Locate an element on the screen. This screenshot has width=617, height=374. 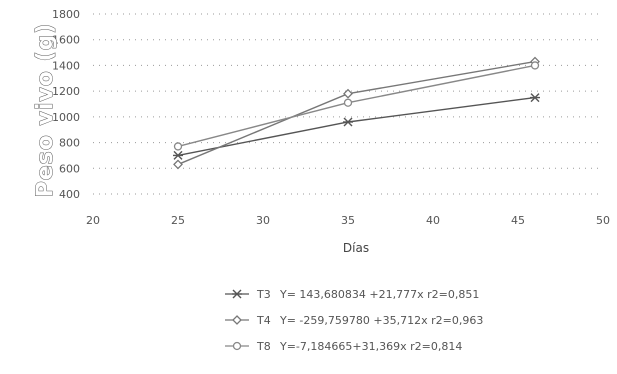
y-tick-label: 1200 is located at coordinates (66, 91).